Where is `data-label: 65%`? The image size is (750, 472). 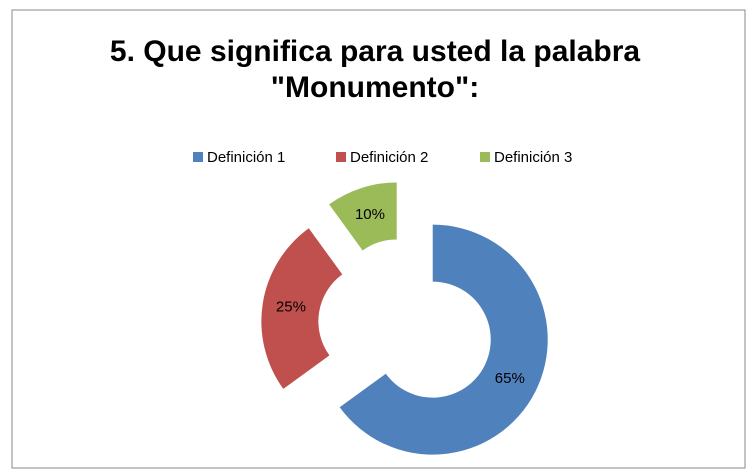 data-label: 65% is located at coordinates (510, 378).